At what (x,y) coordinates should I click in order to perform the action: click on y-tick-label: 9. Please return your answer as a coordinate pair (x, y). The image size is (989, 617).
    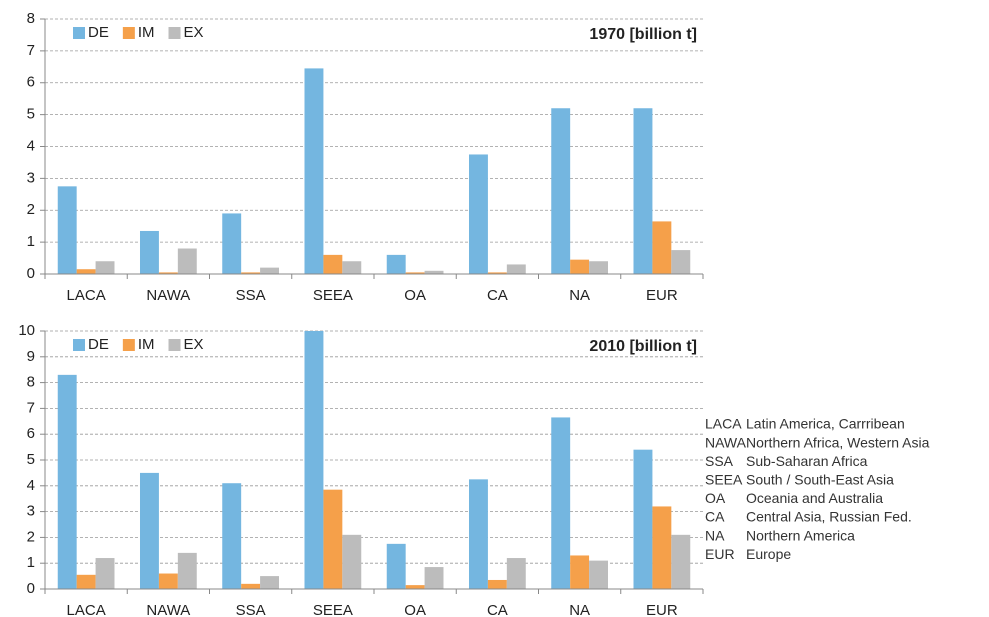
    Looking at the image, I should click on (31, 356).